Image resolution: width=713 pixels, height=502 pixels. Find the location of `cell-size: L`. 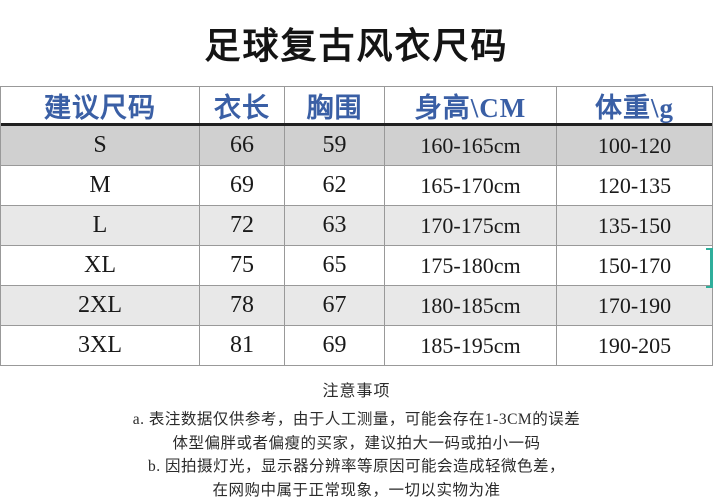

cell-size: L is located at coordinates (100, 225).